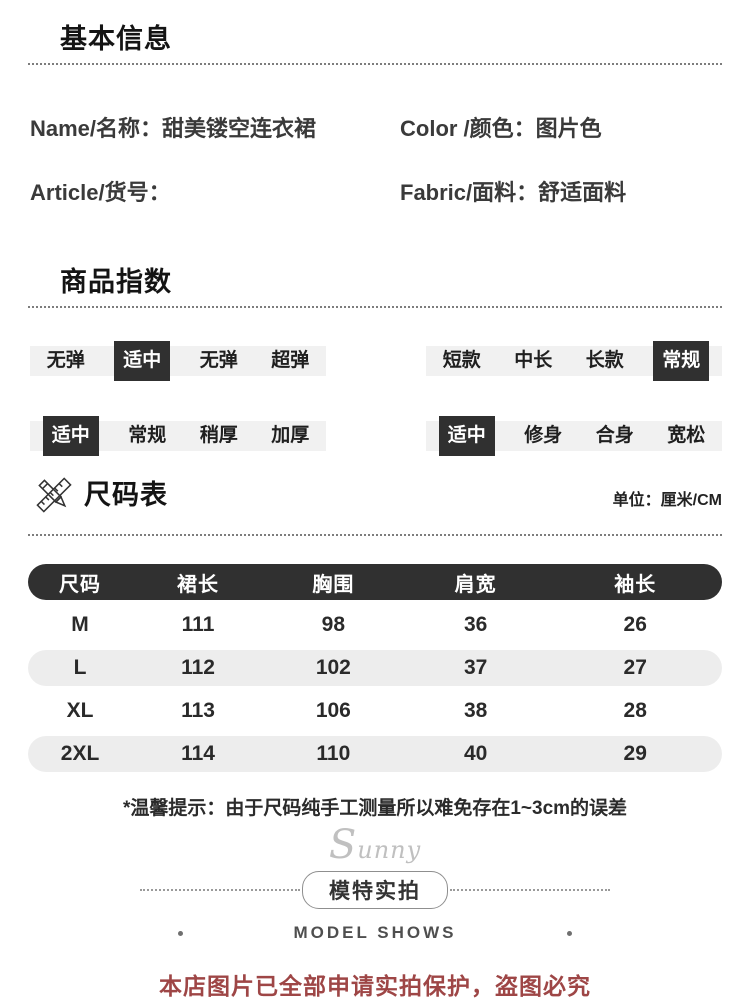  I want to click on index-bars-row-2: 适中 常规 稍厚 加厚 适中 修身 合身 宽松, so click(376, 436).